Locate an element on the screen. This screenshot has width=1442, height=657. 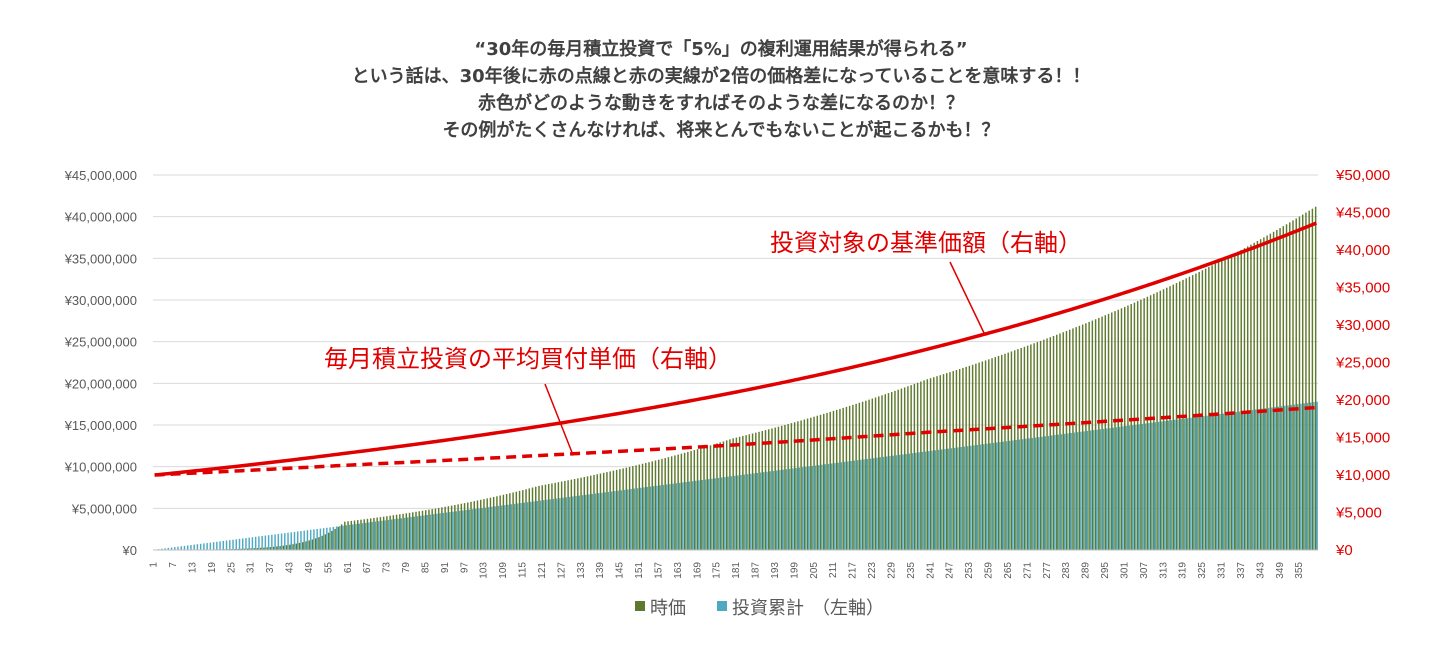
x-axis-tick: 49 is located at coordinates (309, 568).